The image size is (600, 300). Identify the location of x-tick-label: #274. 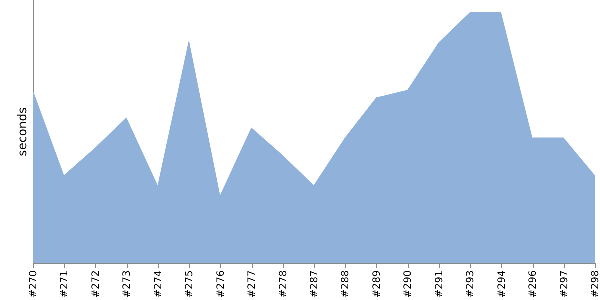
(158, 284).